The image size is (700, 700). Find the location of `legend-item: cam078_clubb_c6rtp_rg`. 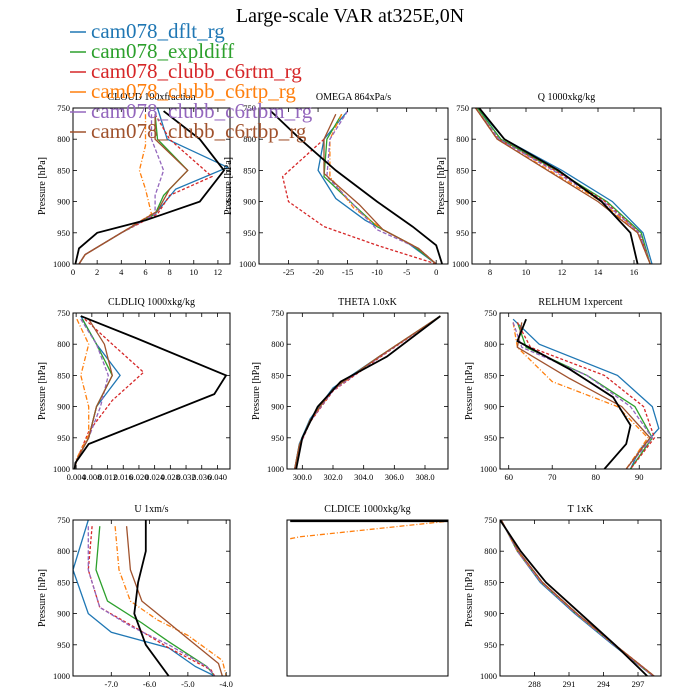

legend-item: cam078_clubb_c6rtp_rg is located at coordinates (183, 91).